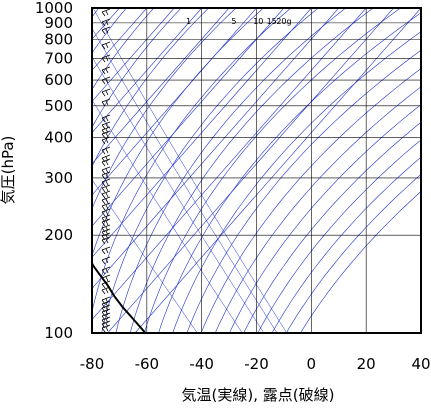 This screenshot has height=408, width=431. I want to click on x-tick-label: 40, so click(420, 364).